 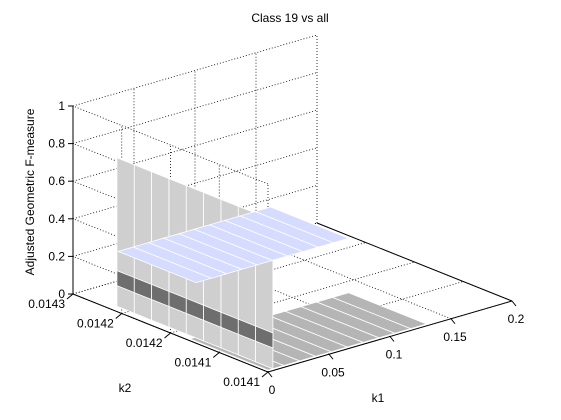 I want to click on y-axis-line, so click(x=414, y=262).